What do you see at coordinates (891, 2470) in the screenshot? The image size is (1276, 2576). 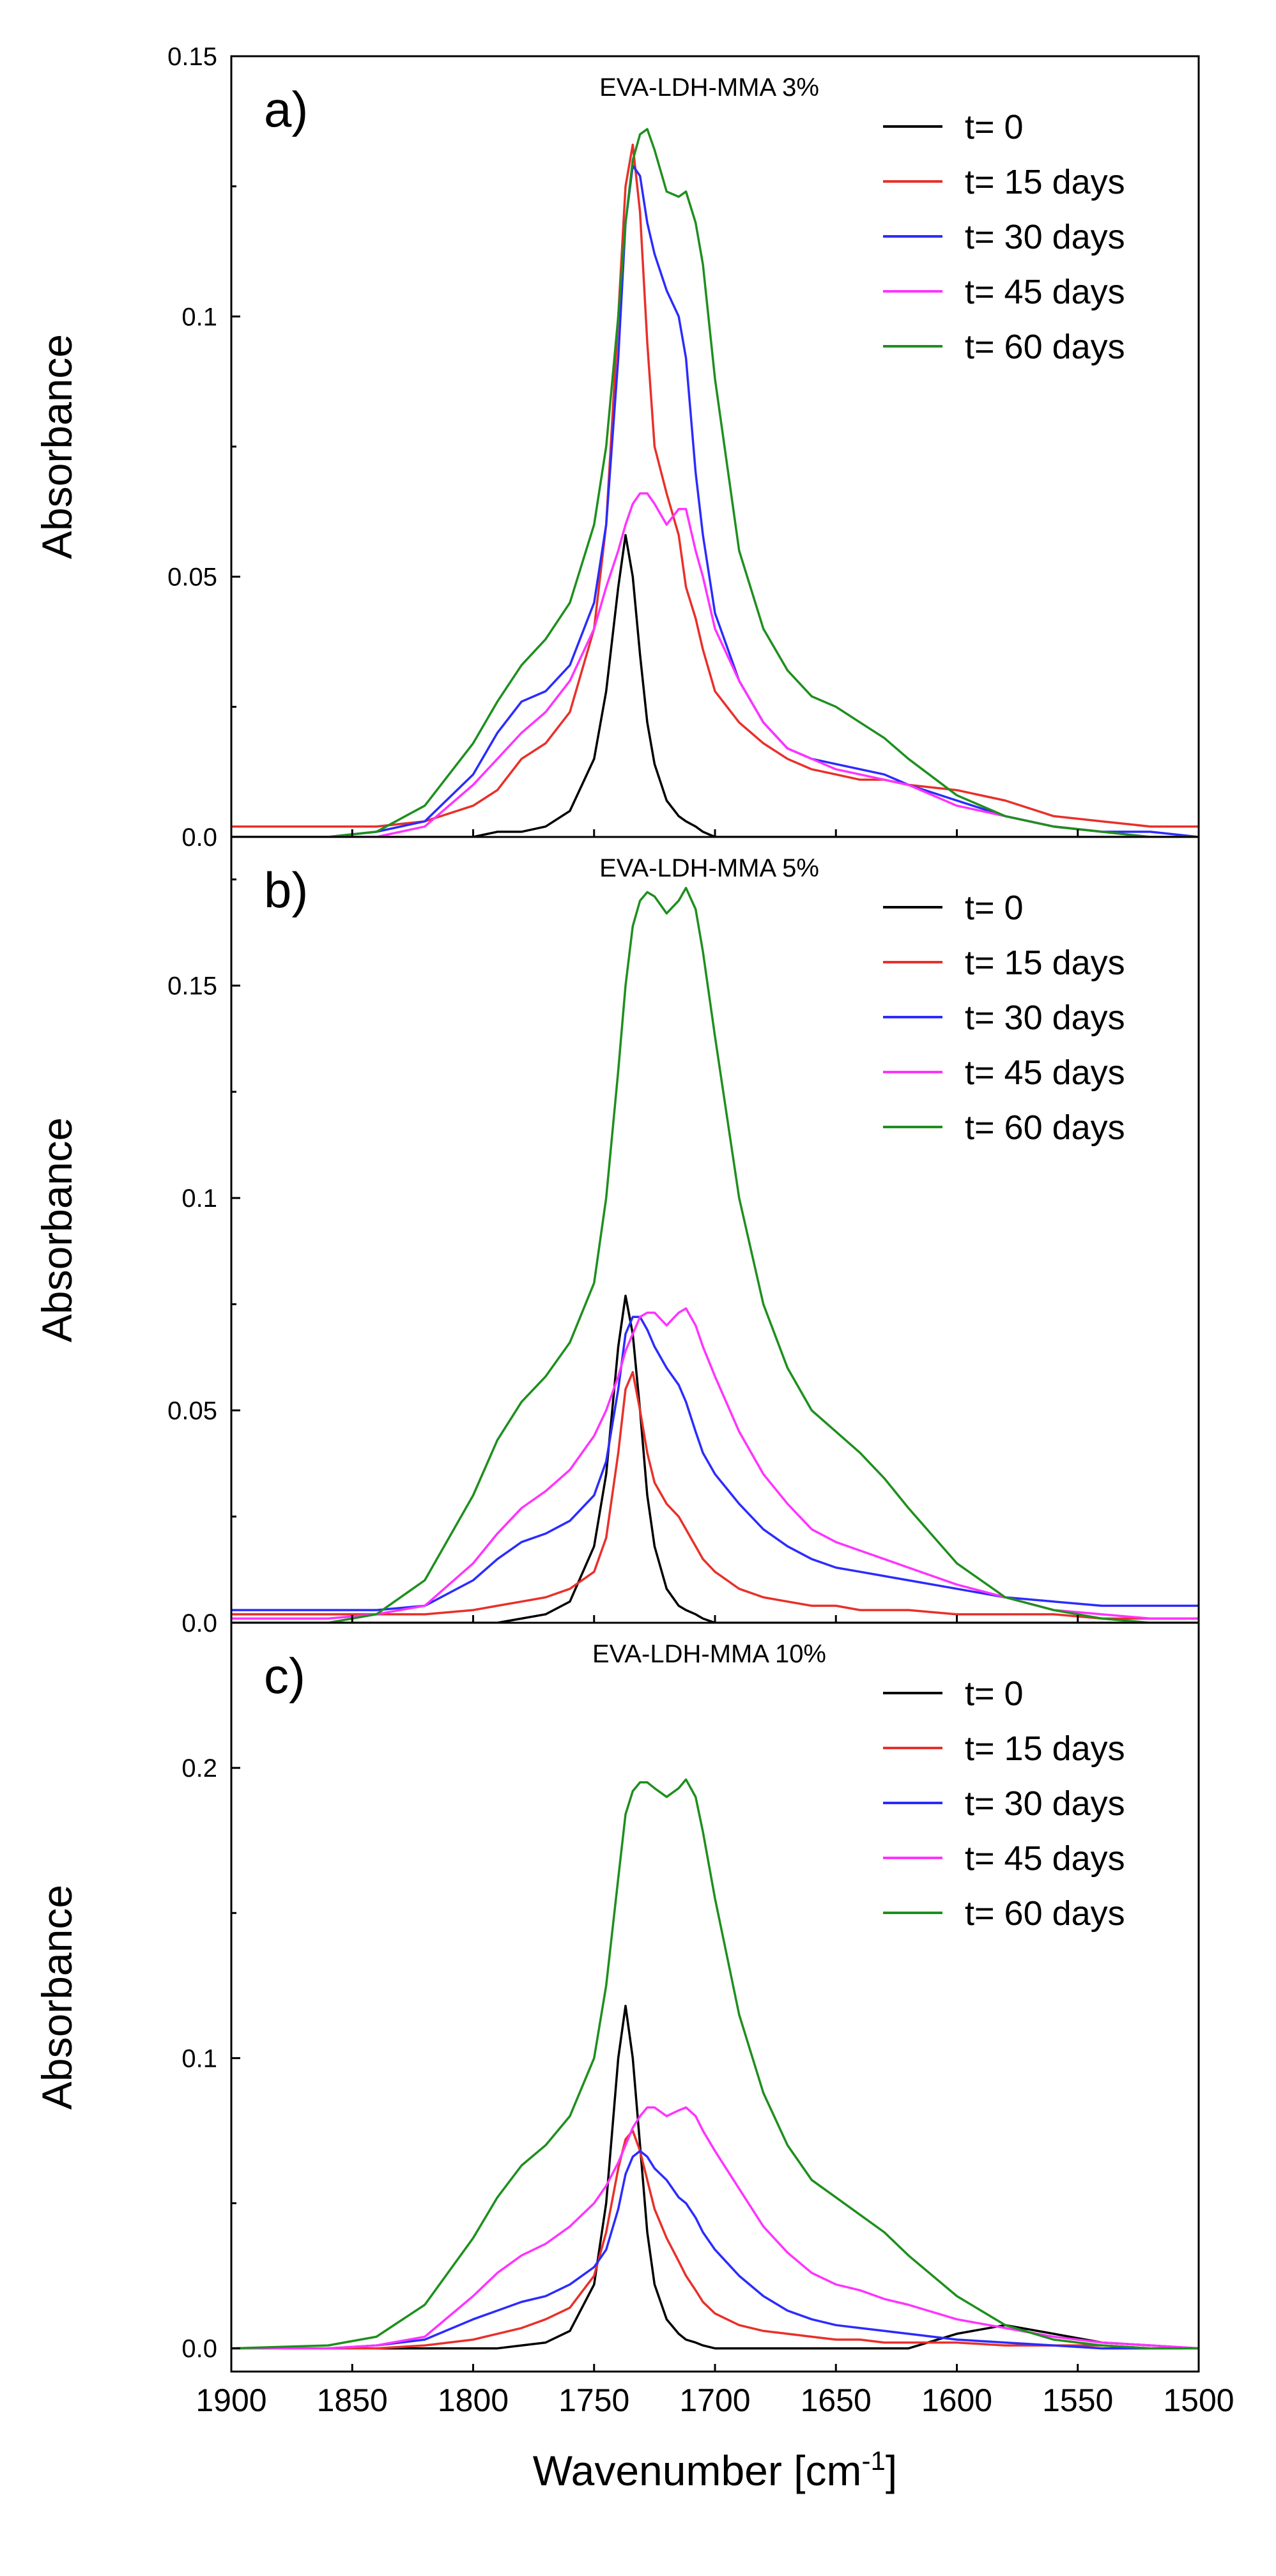 I see `x-axis-label-end: ]` at bounding box center [891, 2470].